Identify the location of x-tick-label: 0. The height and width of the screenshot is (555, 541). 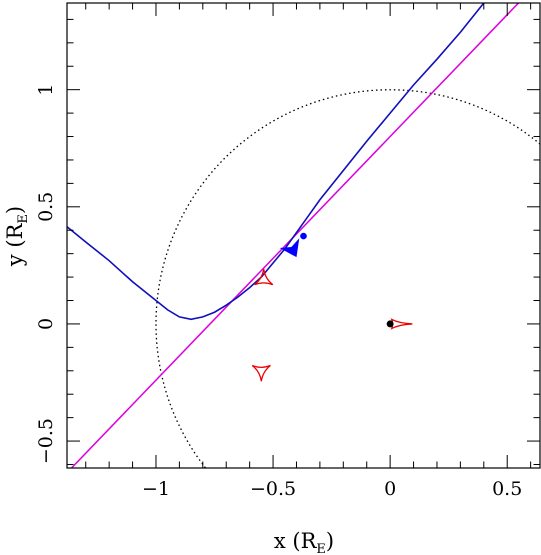
(390, 489).